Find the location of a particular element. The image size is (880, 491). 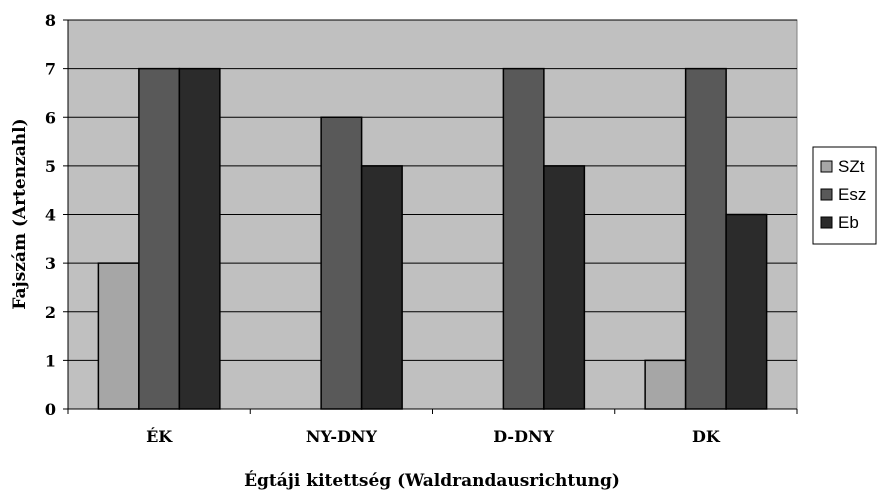

x-category-label: DK is located at coordinates (706, 436).